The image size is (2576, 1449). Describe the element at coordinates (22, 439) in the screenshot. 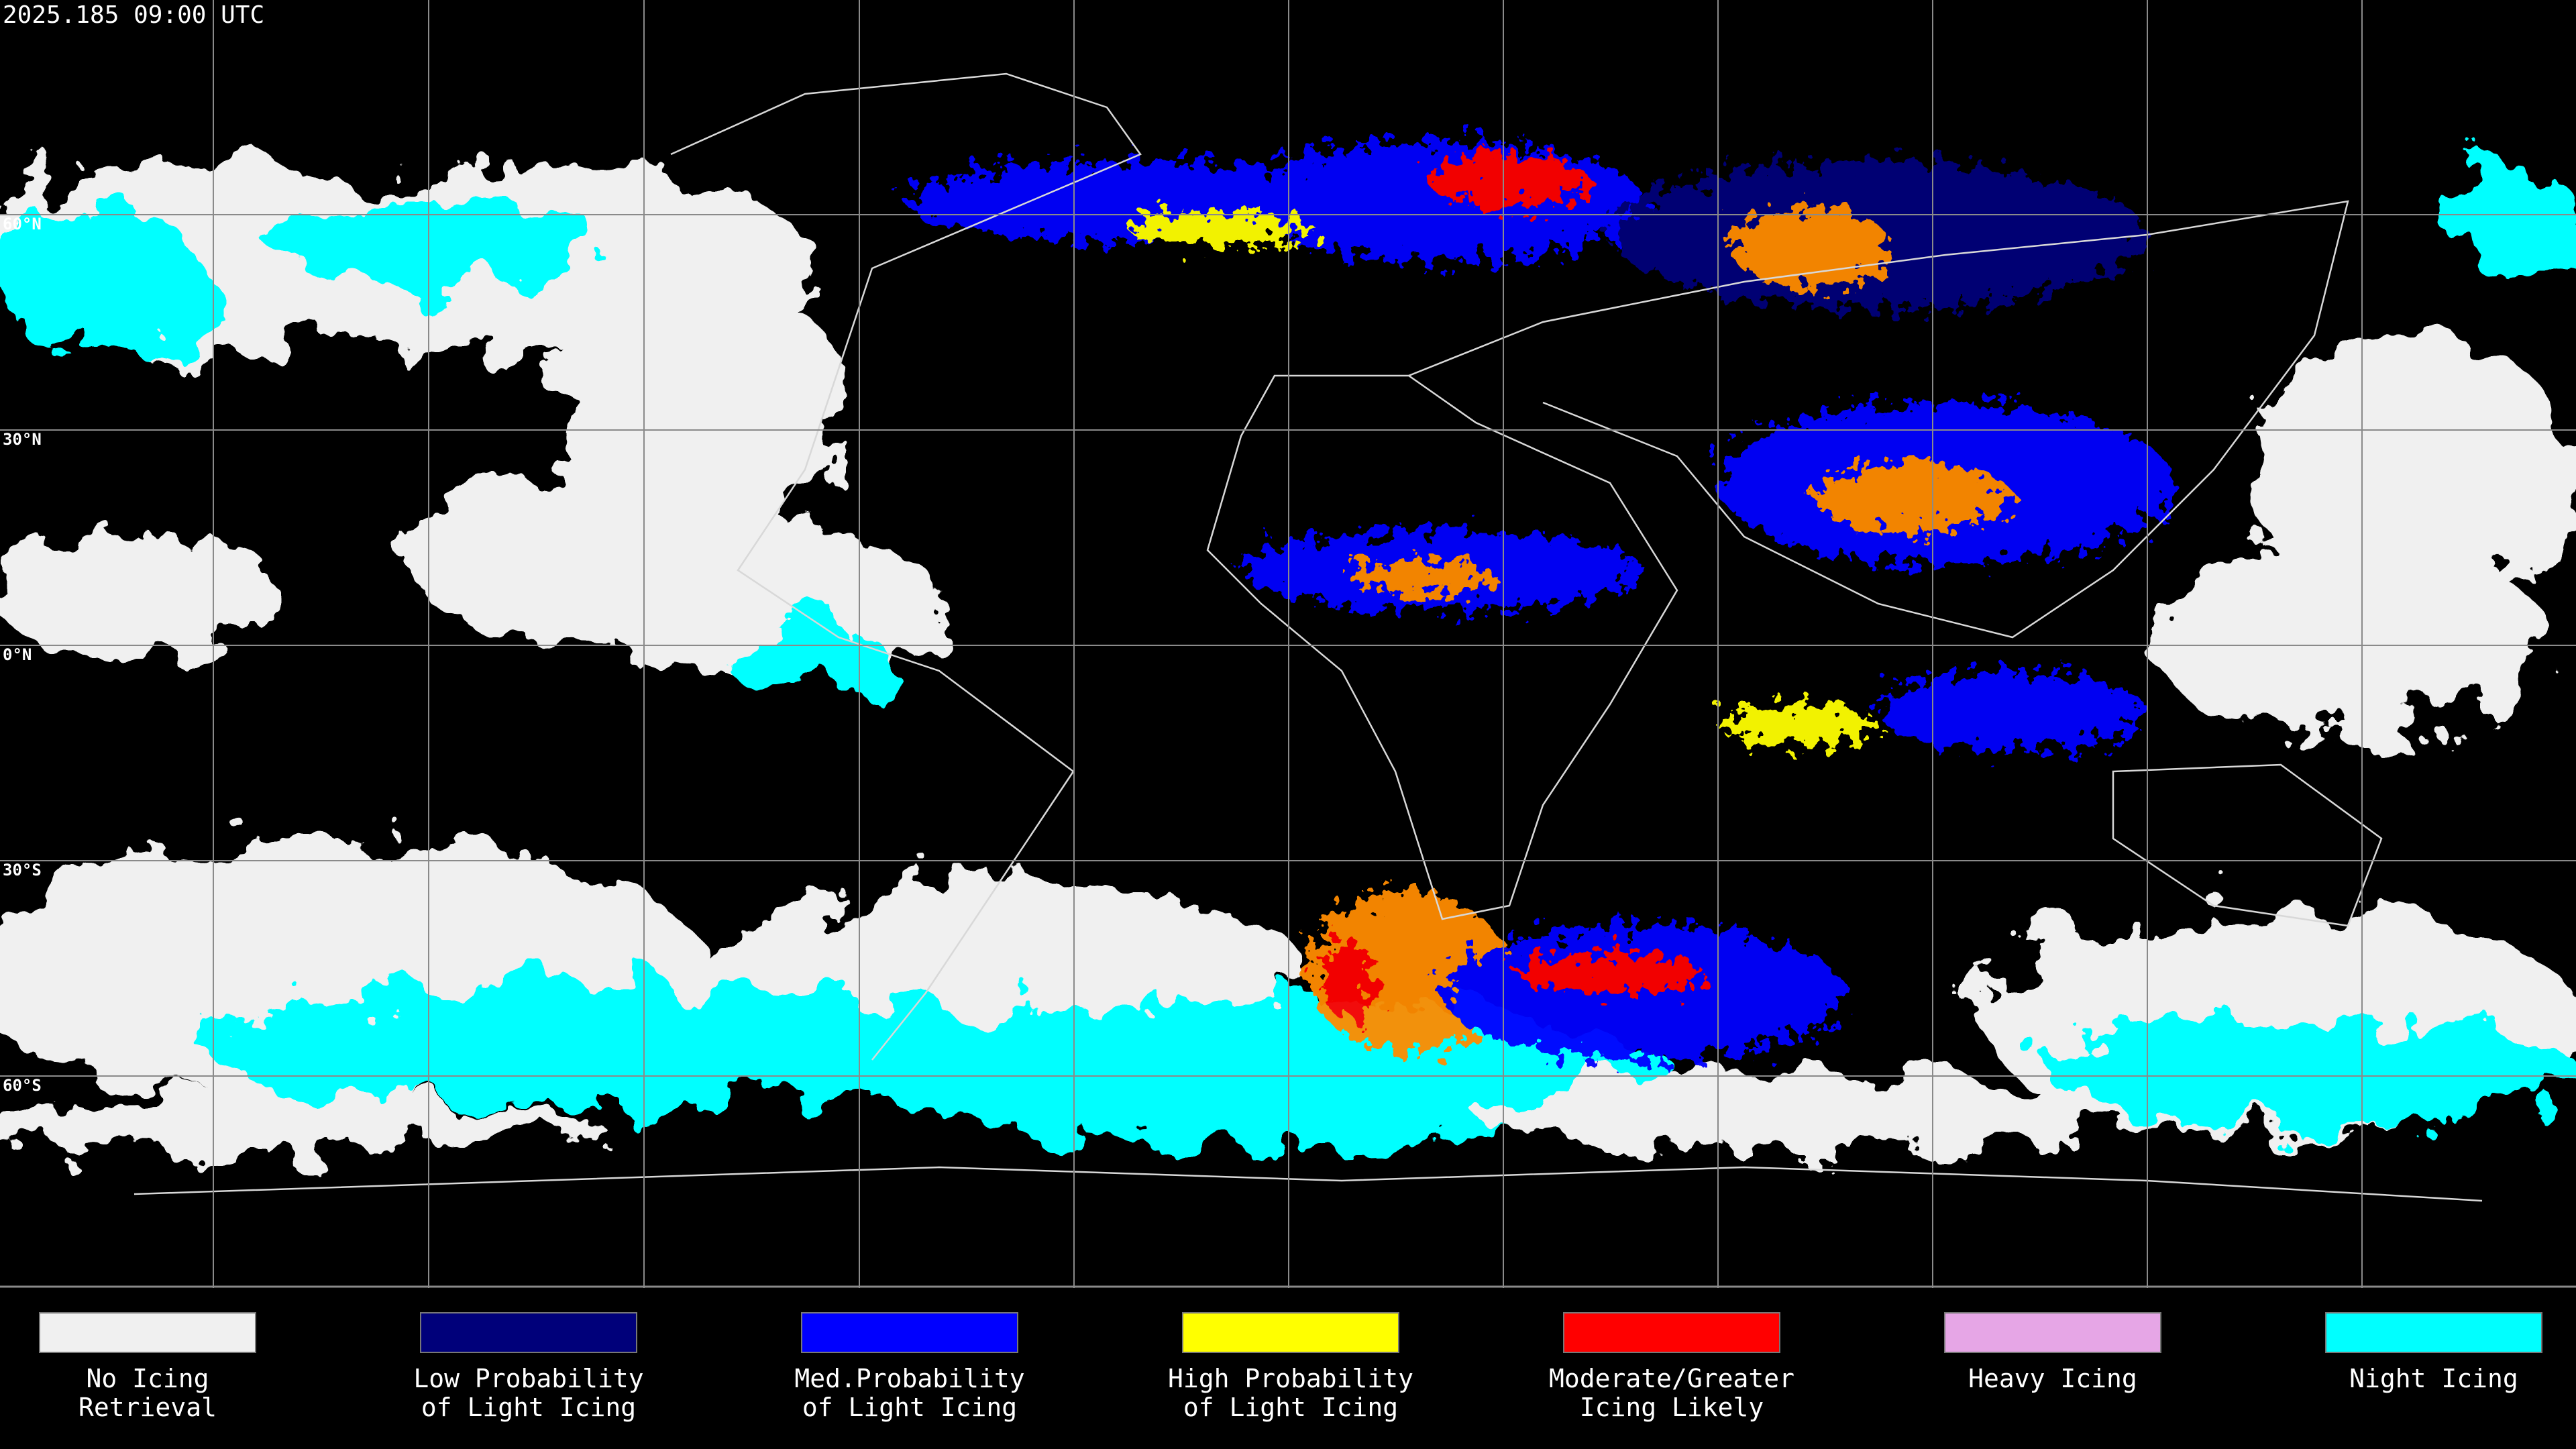

I see `latitude-label: 30°N` at that location.